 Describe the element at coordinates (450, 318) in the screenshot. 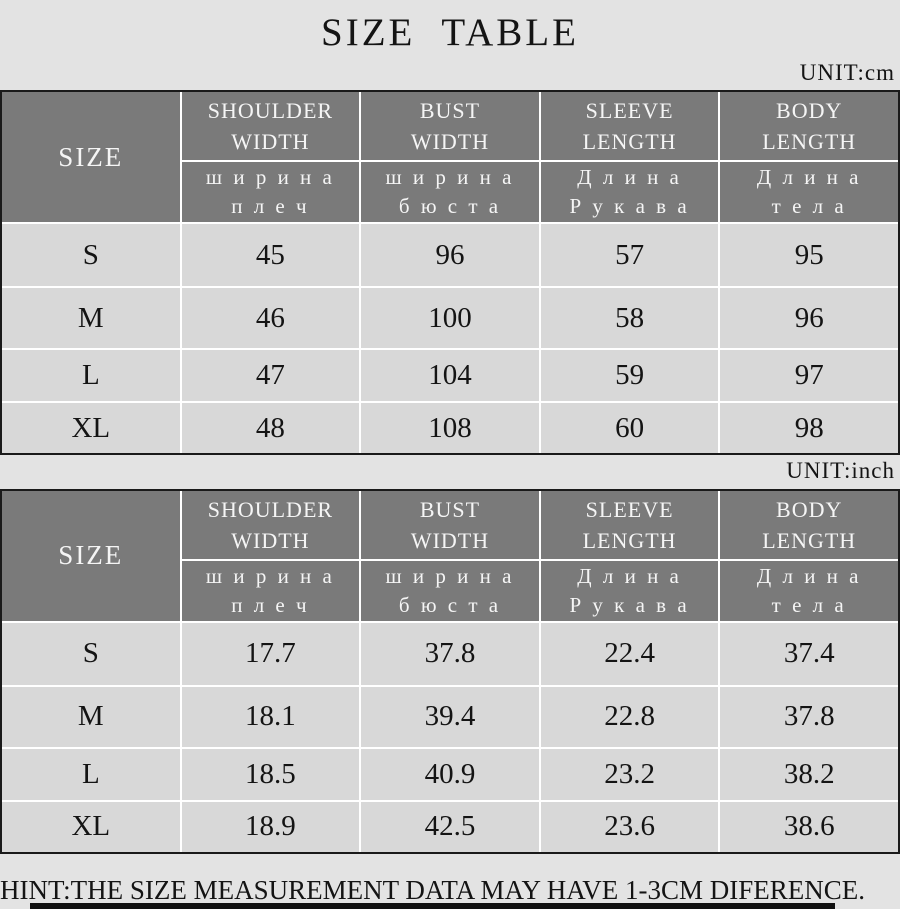

I see `table-cell: 100` at that location.